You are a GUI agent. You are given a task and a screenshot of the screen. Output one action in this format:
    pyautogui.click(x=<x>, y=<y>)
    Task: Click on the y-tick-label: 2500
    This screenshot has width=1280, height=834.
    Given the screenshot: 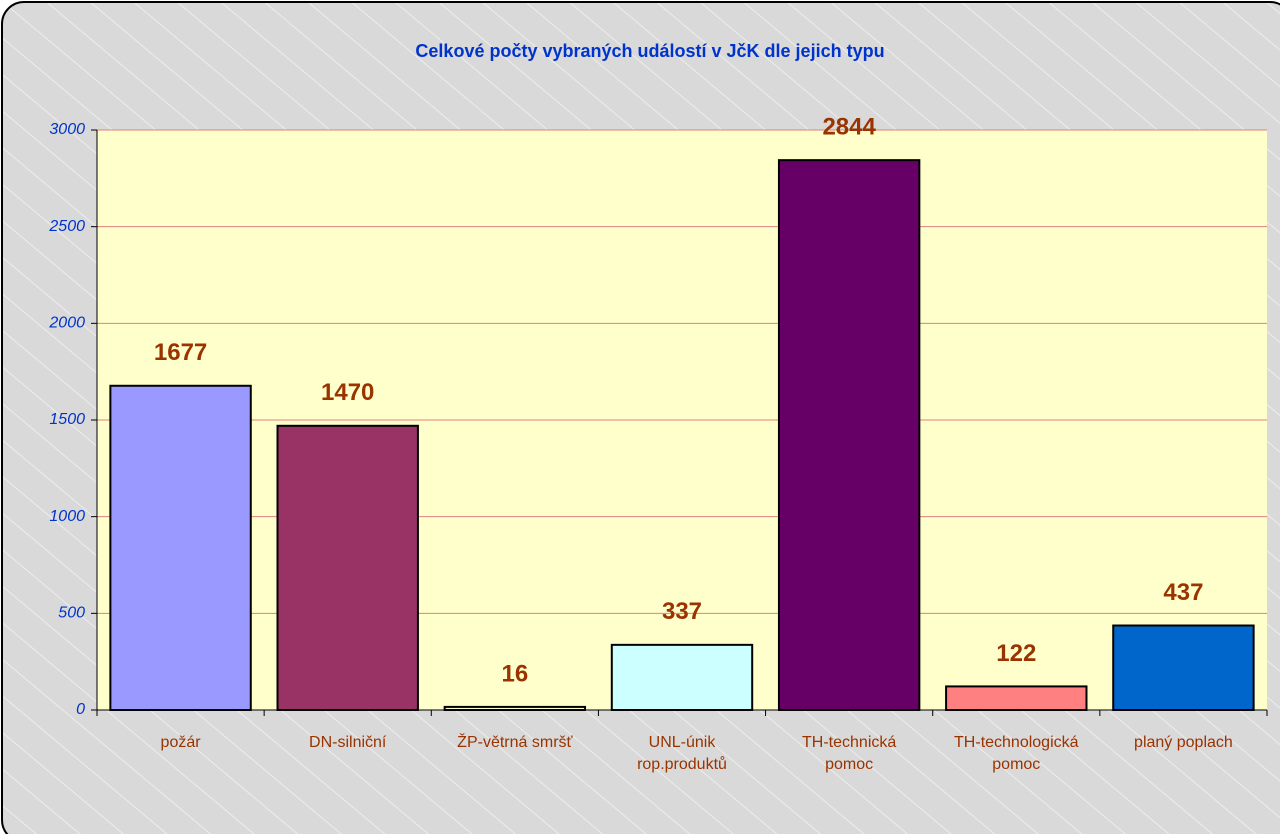 What is the action you would take?
    pyautogui.click(x=66, y=226)
    